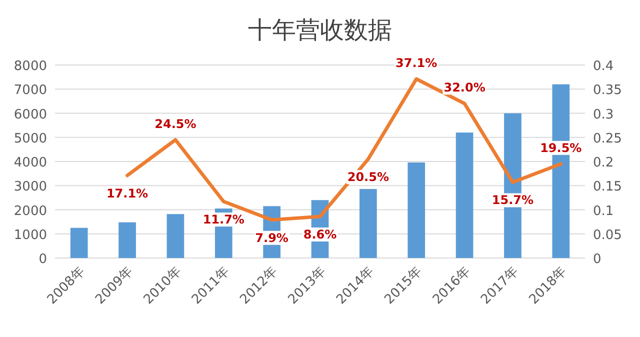 This screenshot has height=337, width=640. I want to click on data-label: 24.5%, so click(175, 123).